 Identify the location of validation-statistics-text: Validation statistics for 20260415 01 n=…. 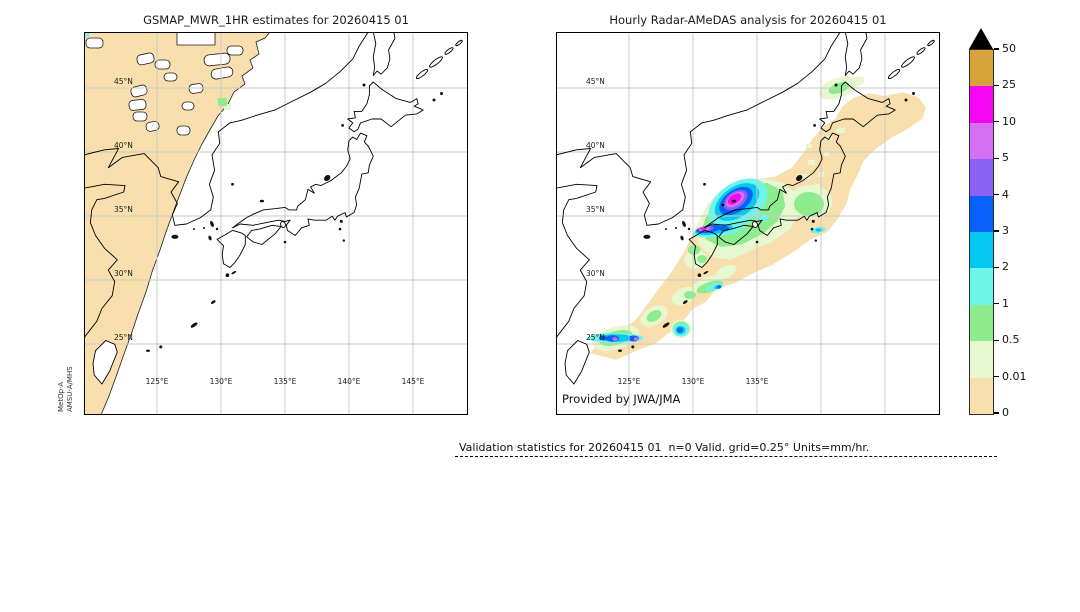
(664, 447).